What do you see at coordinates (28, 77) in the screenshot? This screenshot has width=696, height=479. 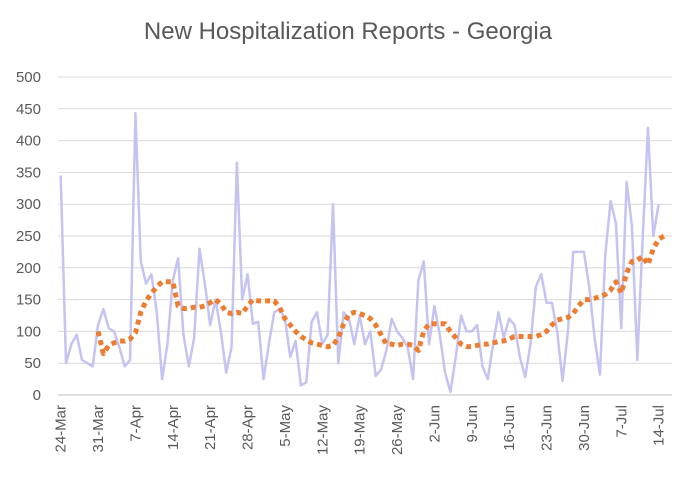 I see `y-tick-label: 500` at bounding box center [28, 77].